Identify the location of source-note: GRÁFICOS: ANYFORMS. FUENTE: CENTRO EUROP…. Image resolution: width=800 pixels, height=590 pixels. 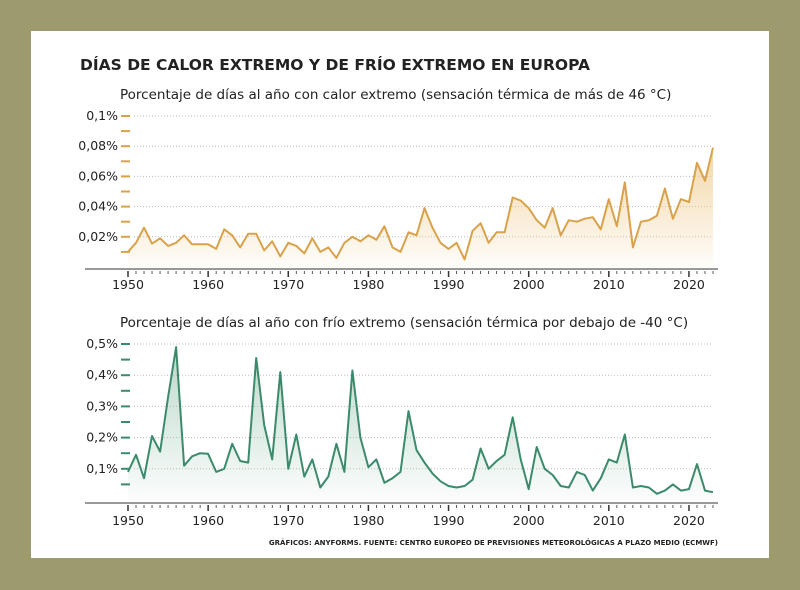
(493, 542).